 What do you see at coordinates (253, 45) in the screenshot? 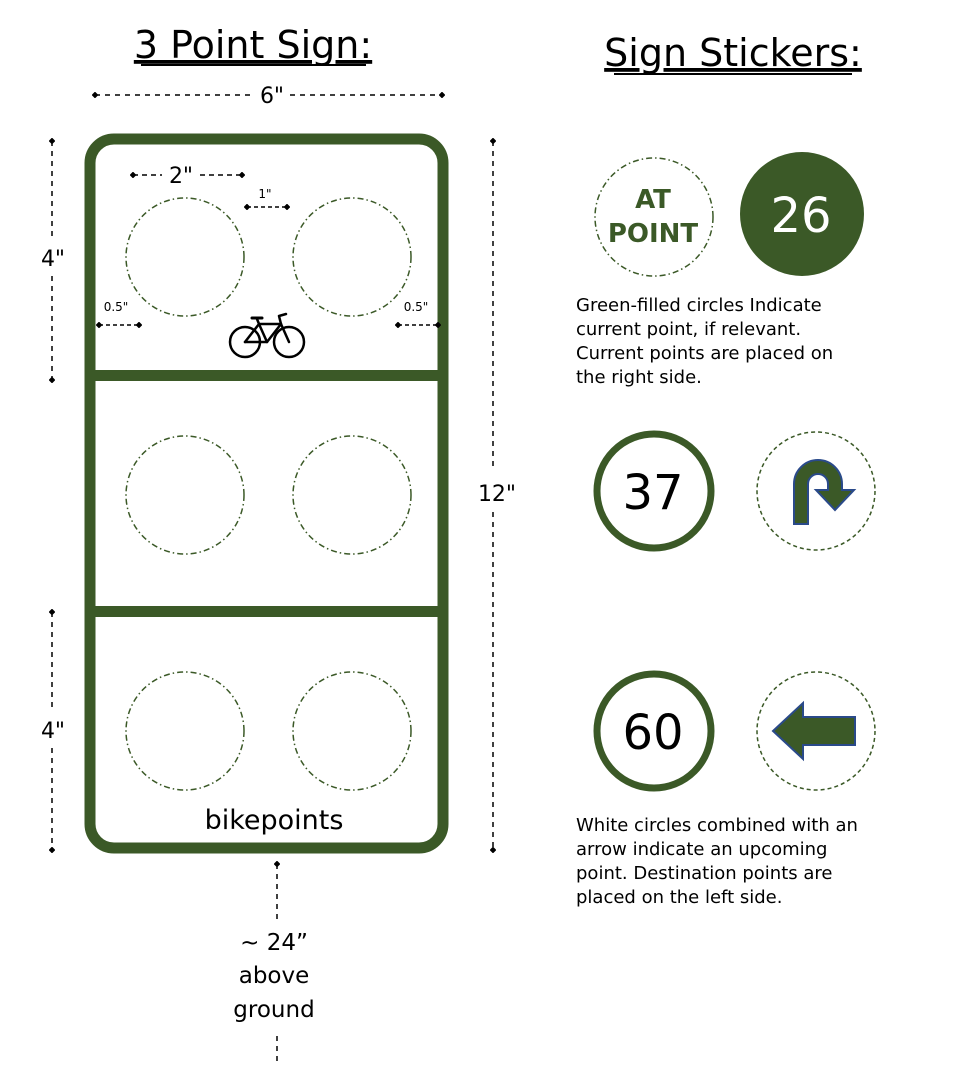
I see `sign-title: 3 Point Sign:` at bounding box center [253, 45].